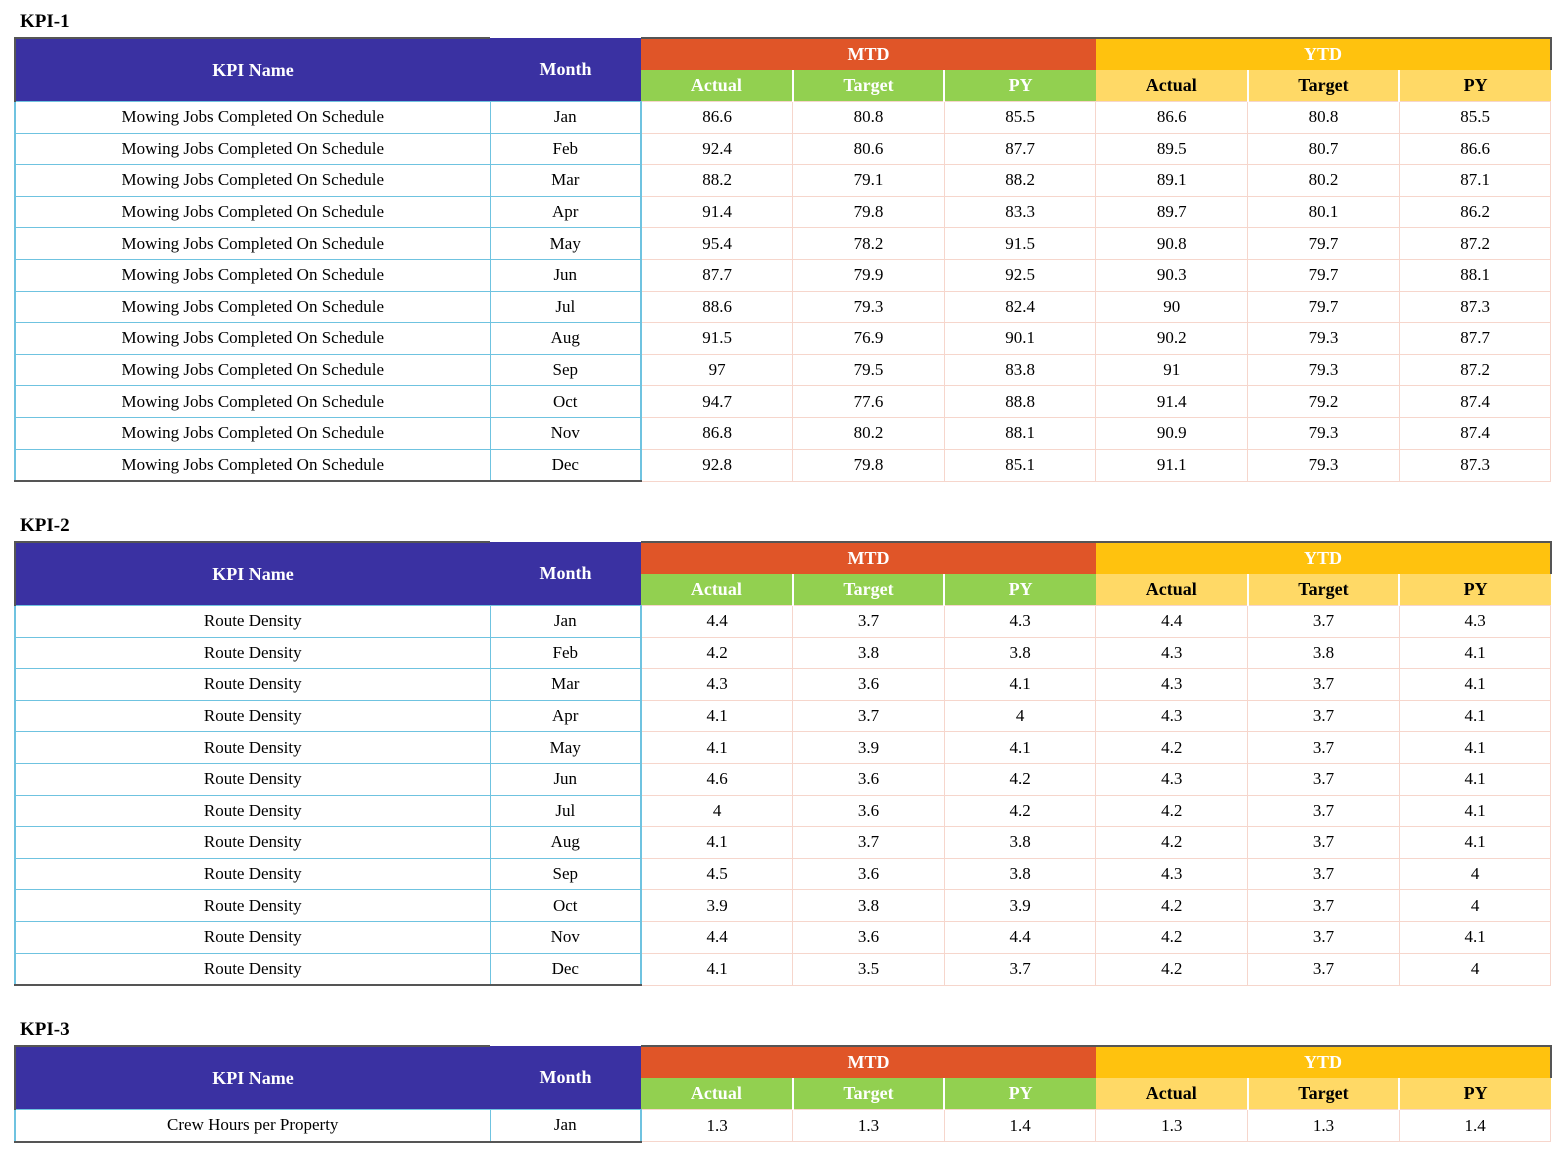 This screenshot has width=1565, height=1155. What do you see at coordinates (1020, 779) in the screenshot?
I see `mtd-py-cell: 4.2` at bounding box center [1020, 779].